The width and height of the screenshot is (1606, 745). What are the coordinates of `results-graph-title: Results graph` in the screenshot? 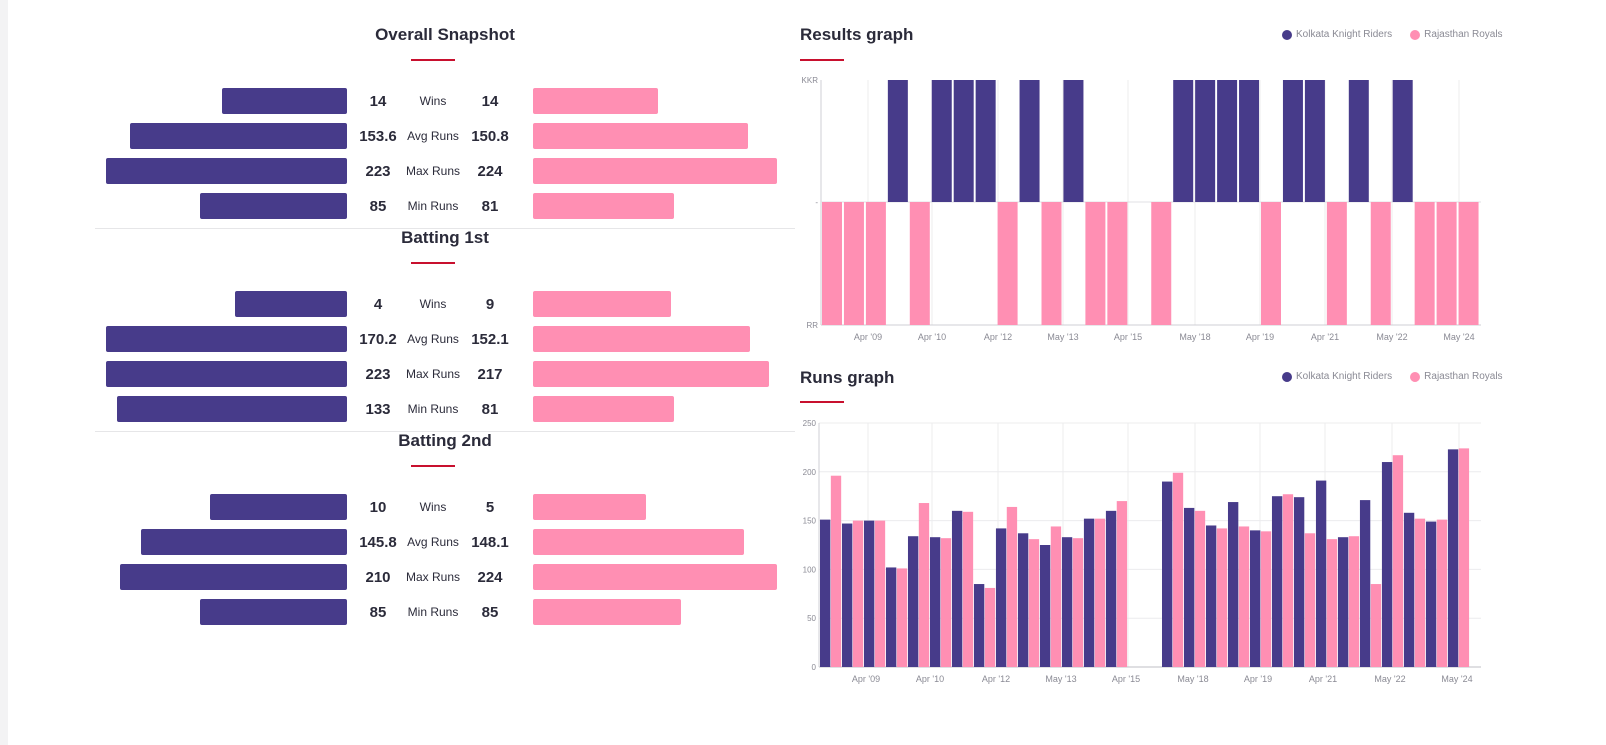 It's located at (857, 34).